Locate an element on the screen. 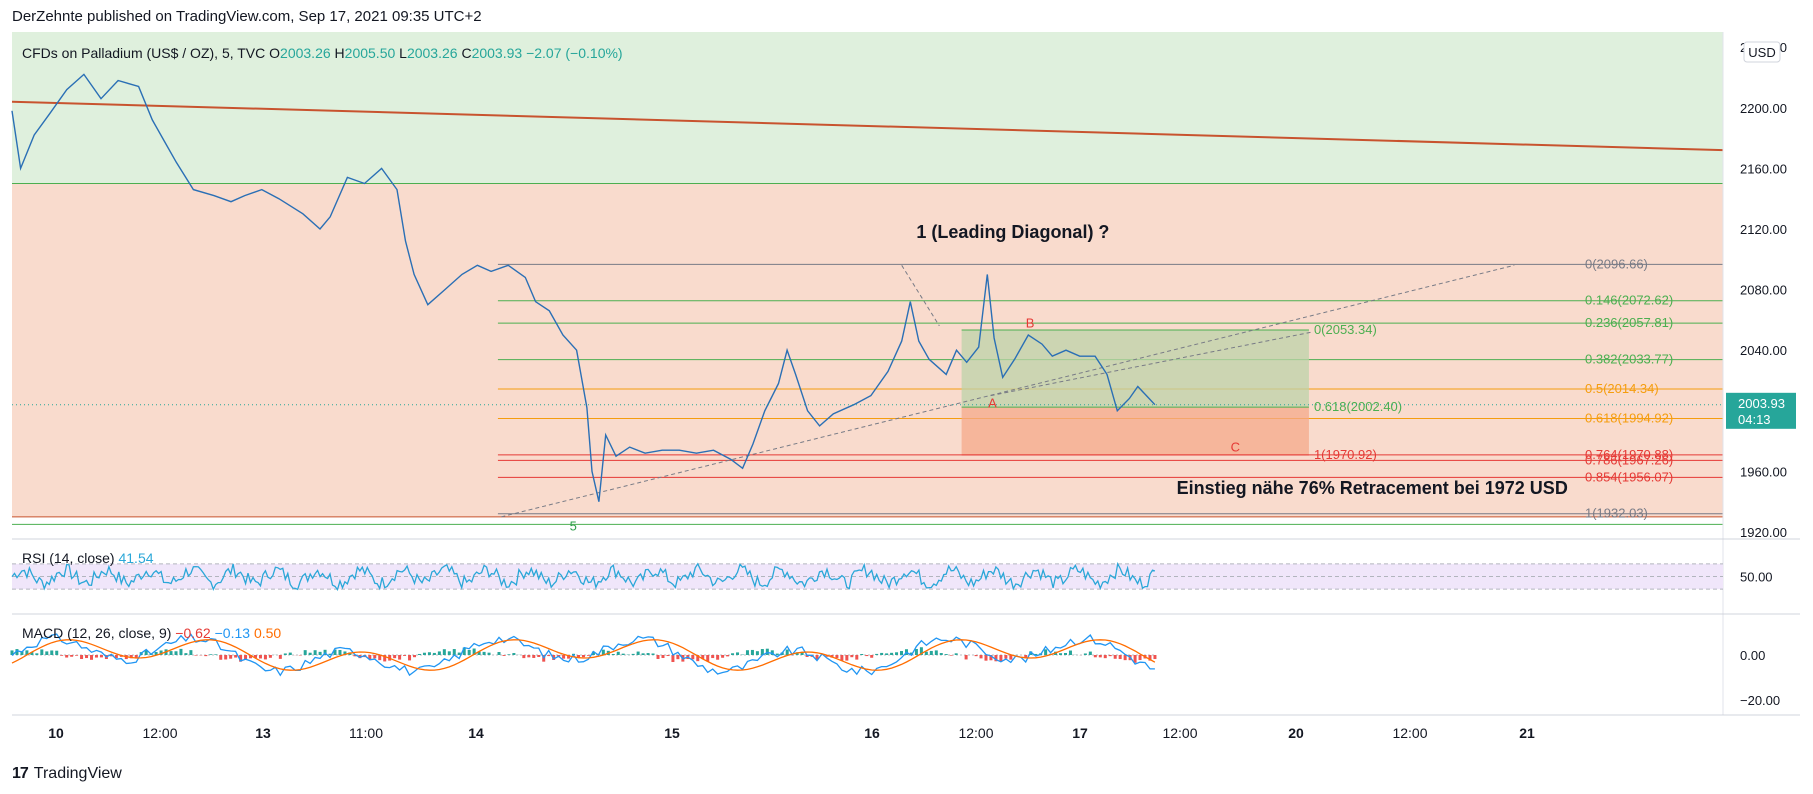  annotation: A is located at coordinates (992, 403).